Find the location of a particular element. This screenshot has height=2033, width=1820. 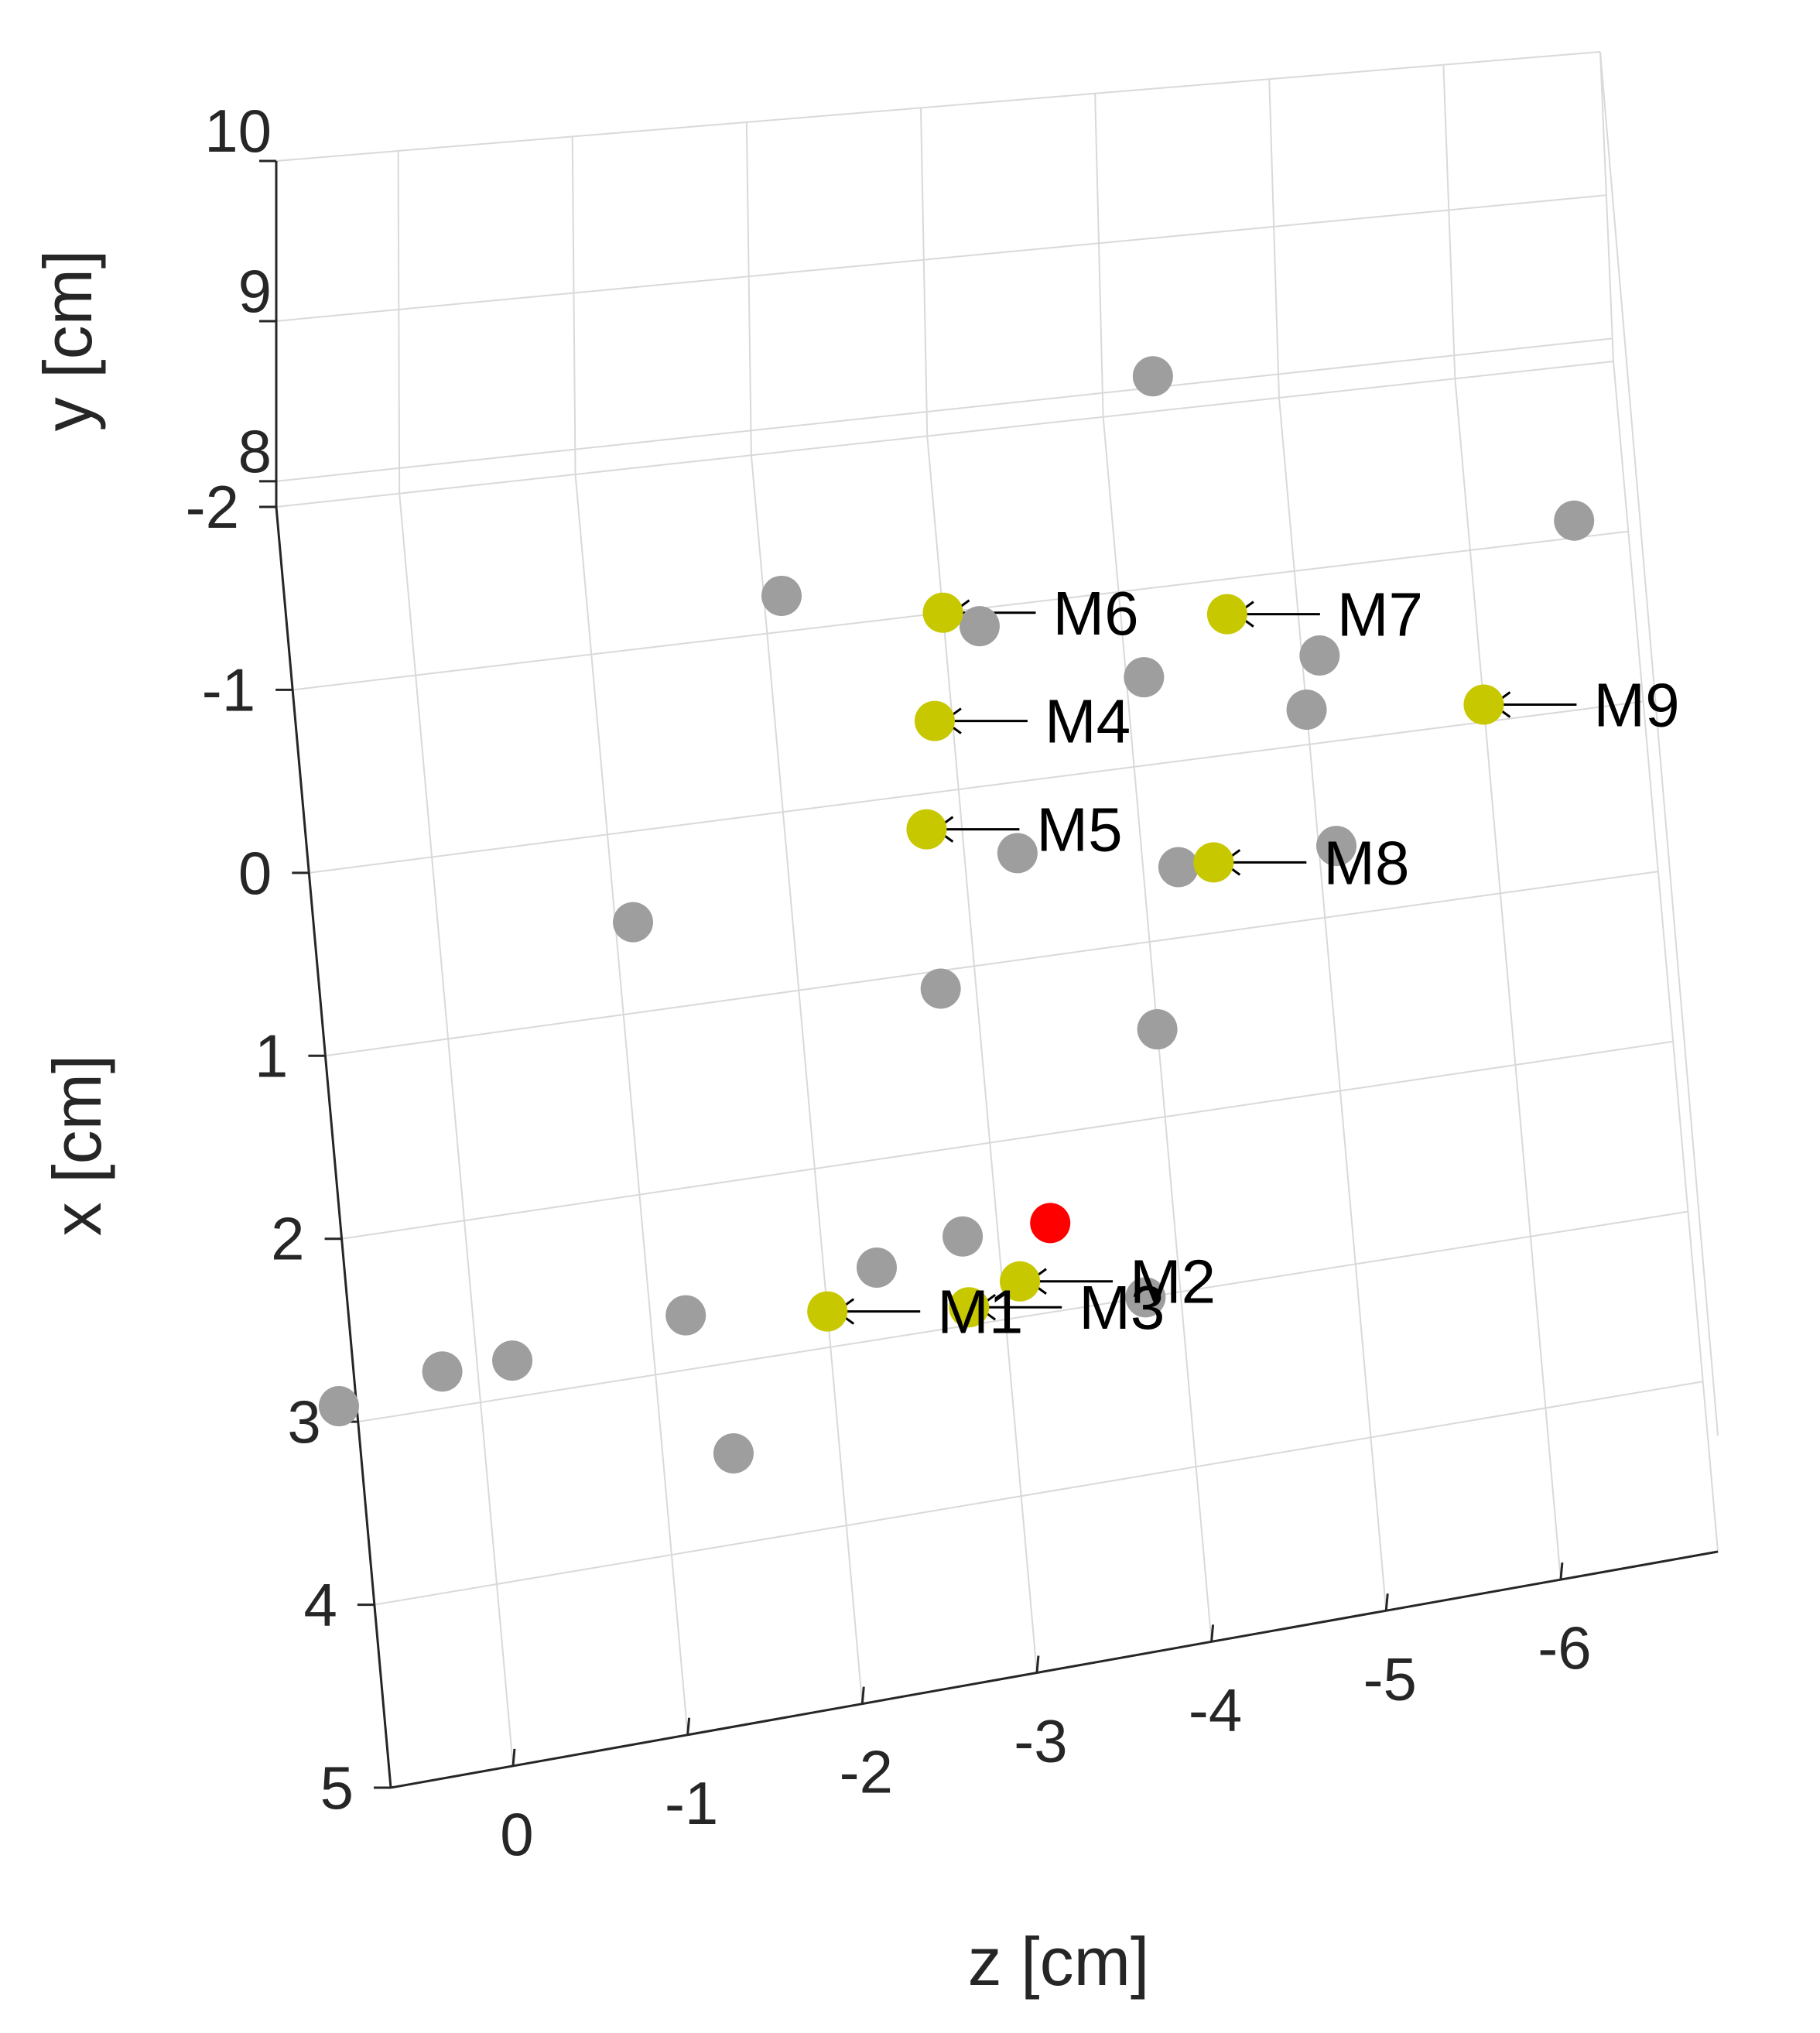

x-axis-line is located at coordinates (333, 1147).